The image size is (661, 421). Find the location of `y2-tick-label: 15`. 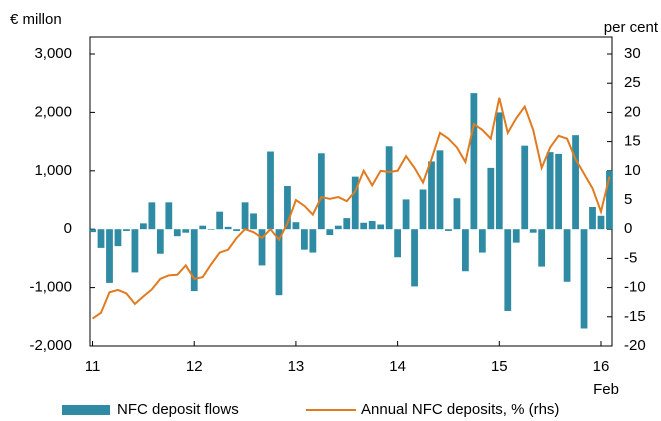

y2-tick-label: 15 is located at coordinates (632, 141).